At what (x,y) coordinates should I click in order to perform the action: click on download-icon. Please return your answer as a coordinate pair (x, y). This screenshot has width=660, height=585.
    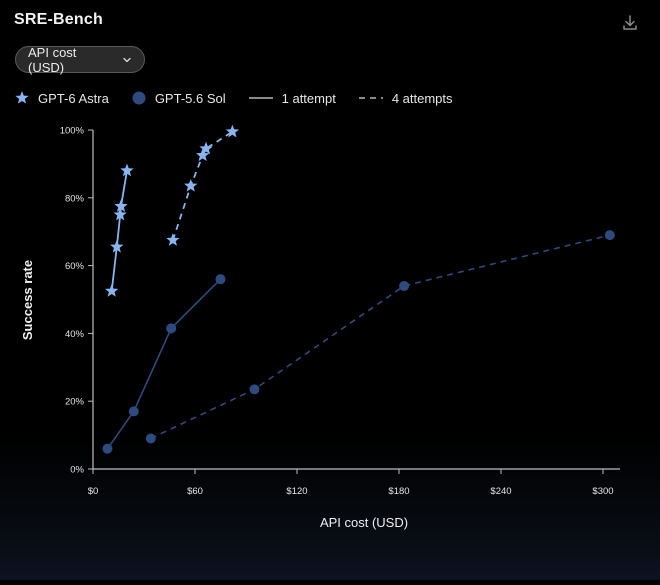
    Looking at the image, I should click on (630, 22).